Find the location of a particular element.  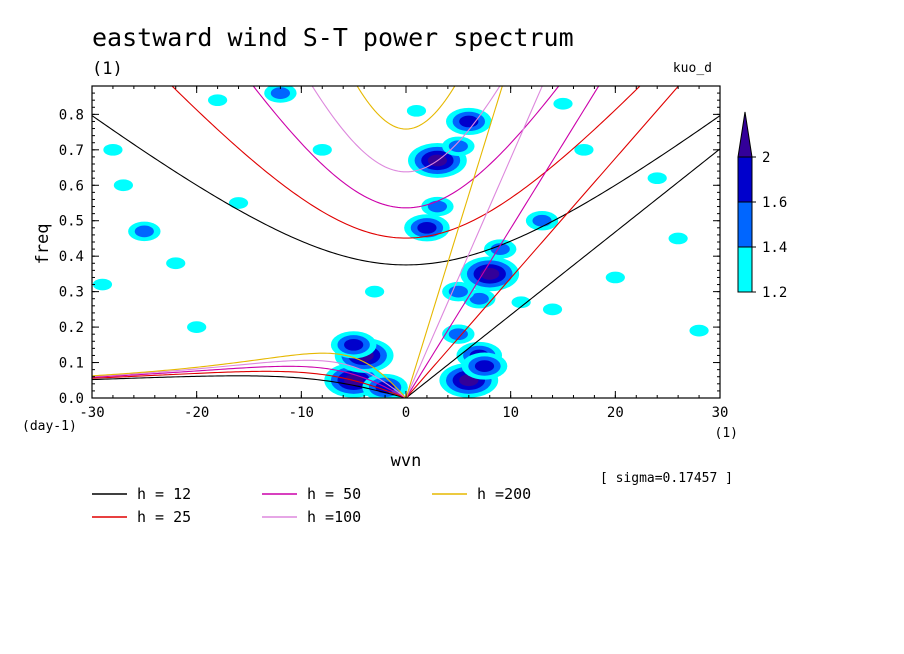

curve-h25-kelvin is located at coordinates (542, 242).